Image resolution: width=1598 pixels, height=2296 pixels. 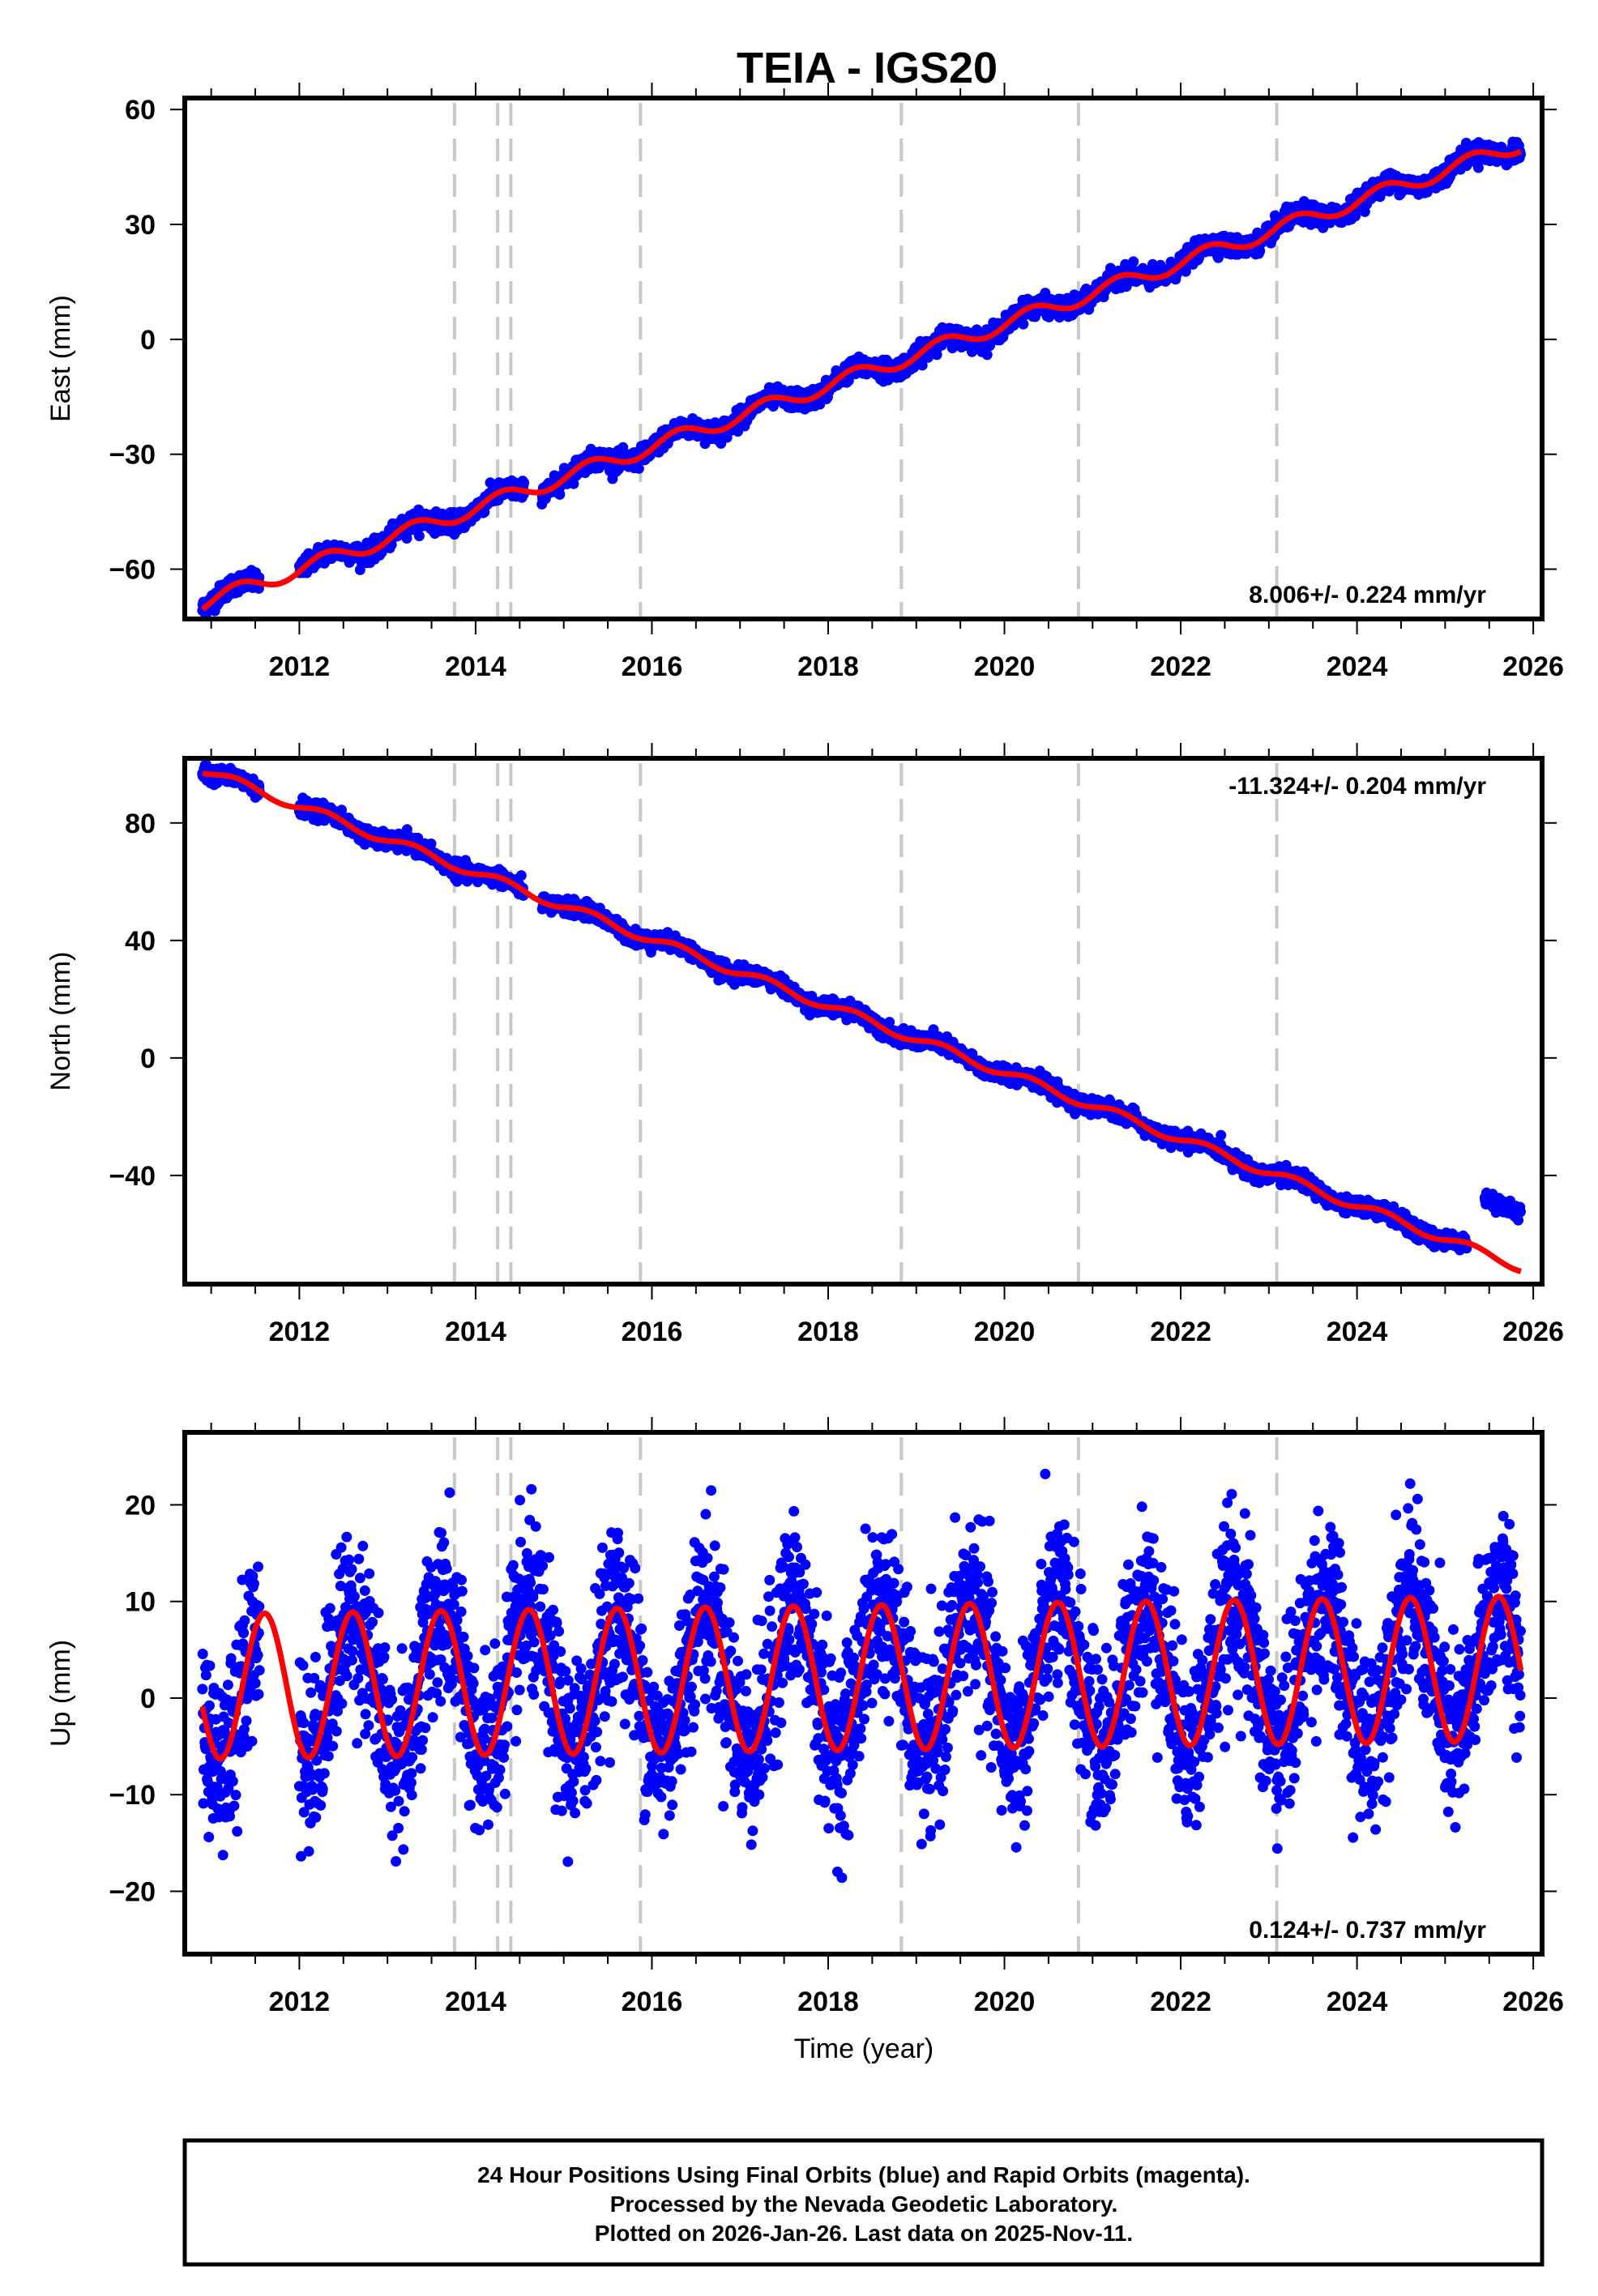 What do you see at coordinates (652, 666) in the screenshot?
I see `x-tick-label: 2016` at bounding box center [652, 666].